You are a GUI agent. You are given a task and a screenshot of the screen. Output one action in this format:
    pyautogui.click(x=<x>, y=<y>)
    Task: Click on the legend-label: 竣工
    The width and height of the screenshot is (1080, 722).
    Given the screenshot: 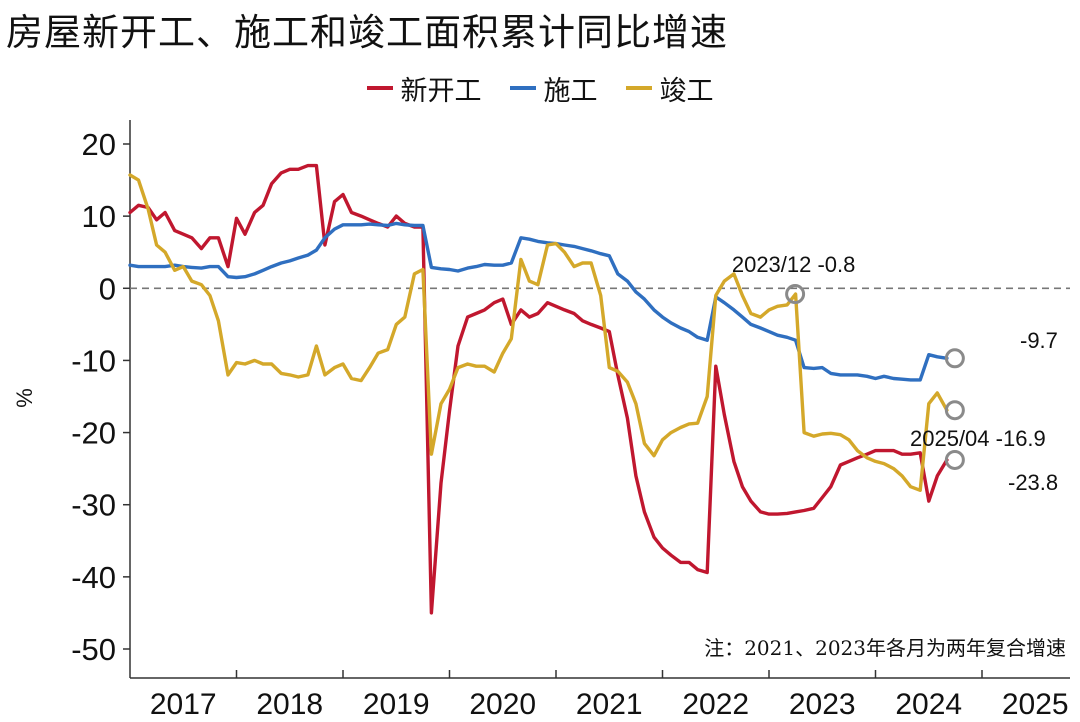 What is the action you would take?
    pyautogui.click(x=686, y=91)
    